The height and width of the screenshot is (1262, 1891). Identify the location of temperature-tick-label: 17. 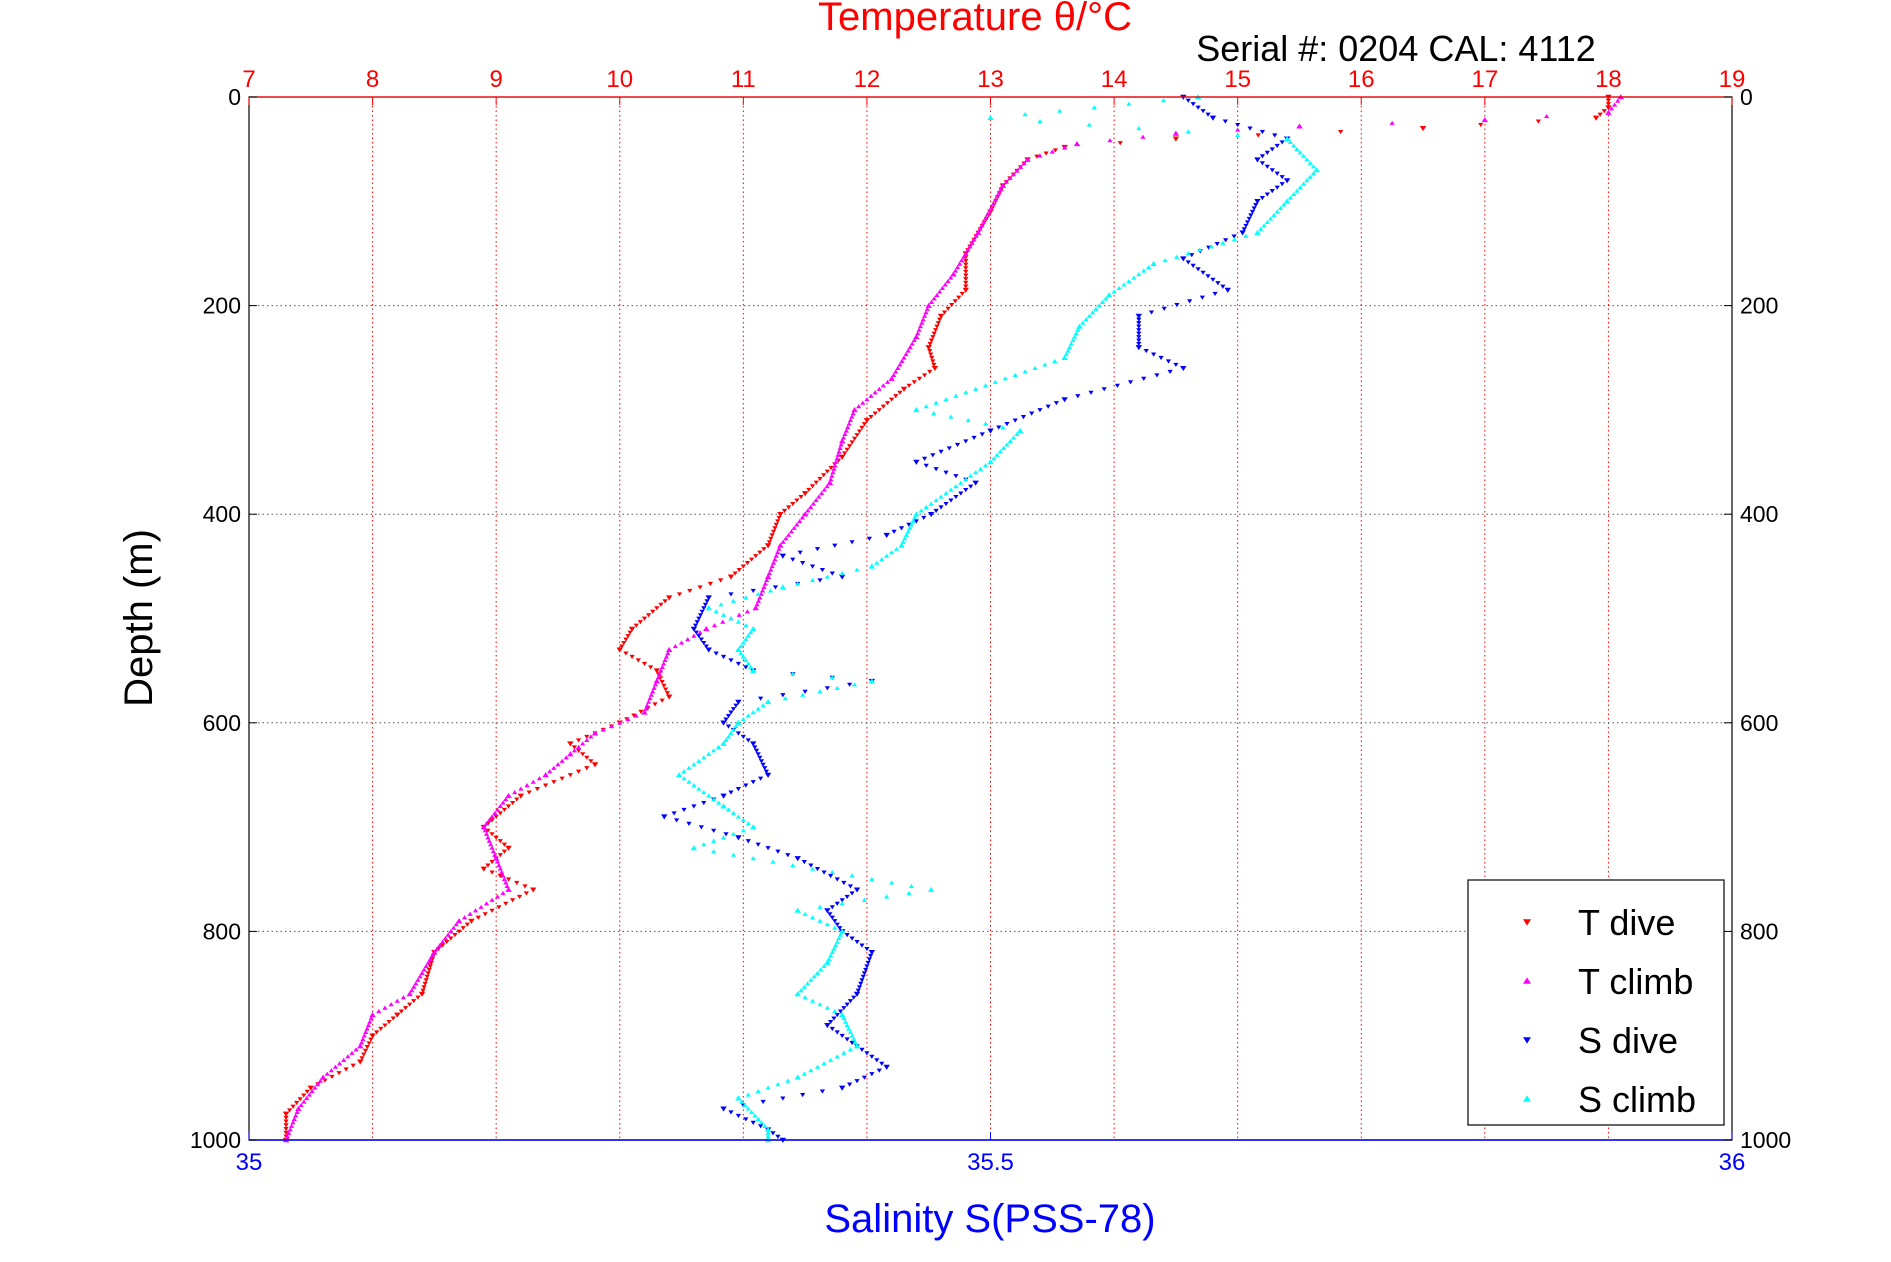
(1484, 79).